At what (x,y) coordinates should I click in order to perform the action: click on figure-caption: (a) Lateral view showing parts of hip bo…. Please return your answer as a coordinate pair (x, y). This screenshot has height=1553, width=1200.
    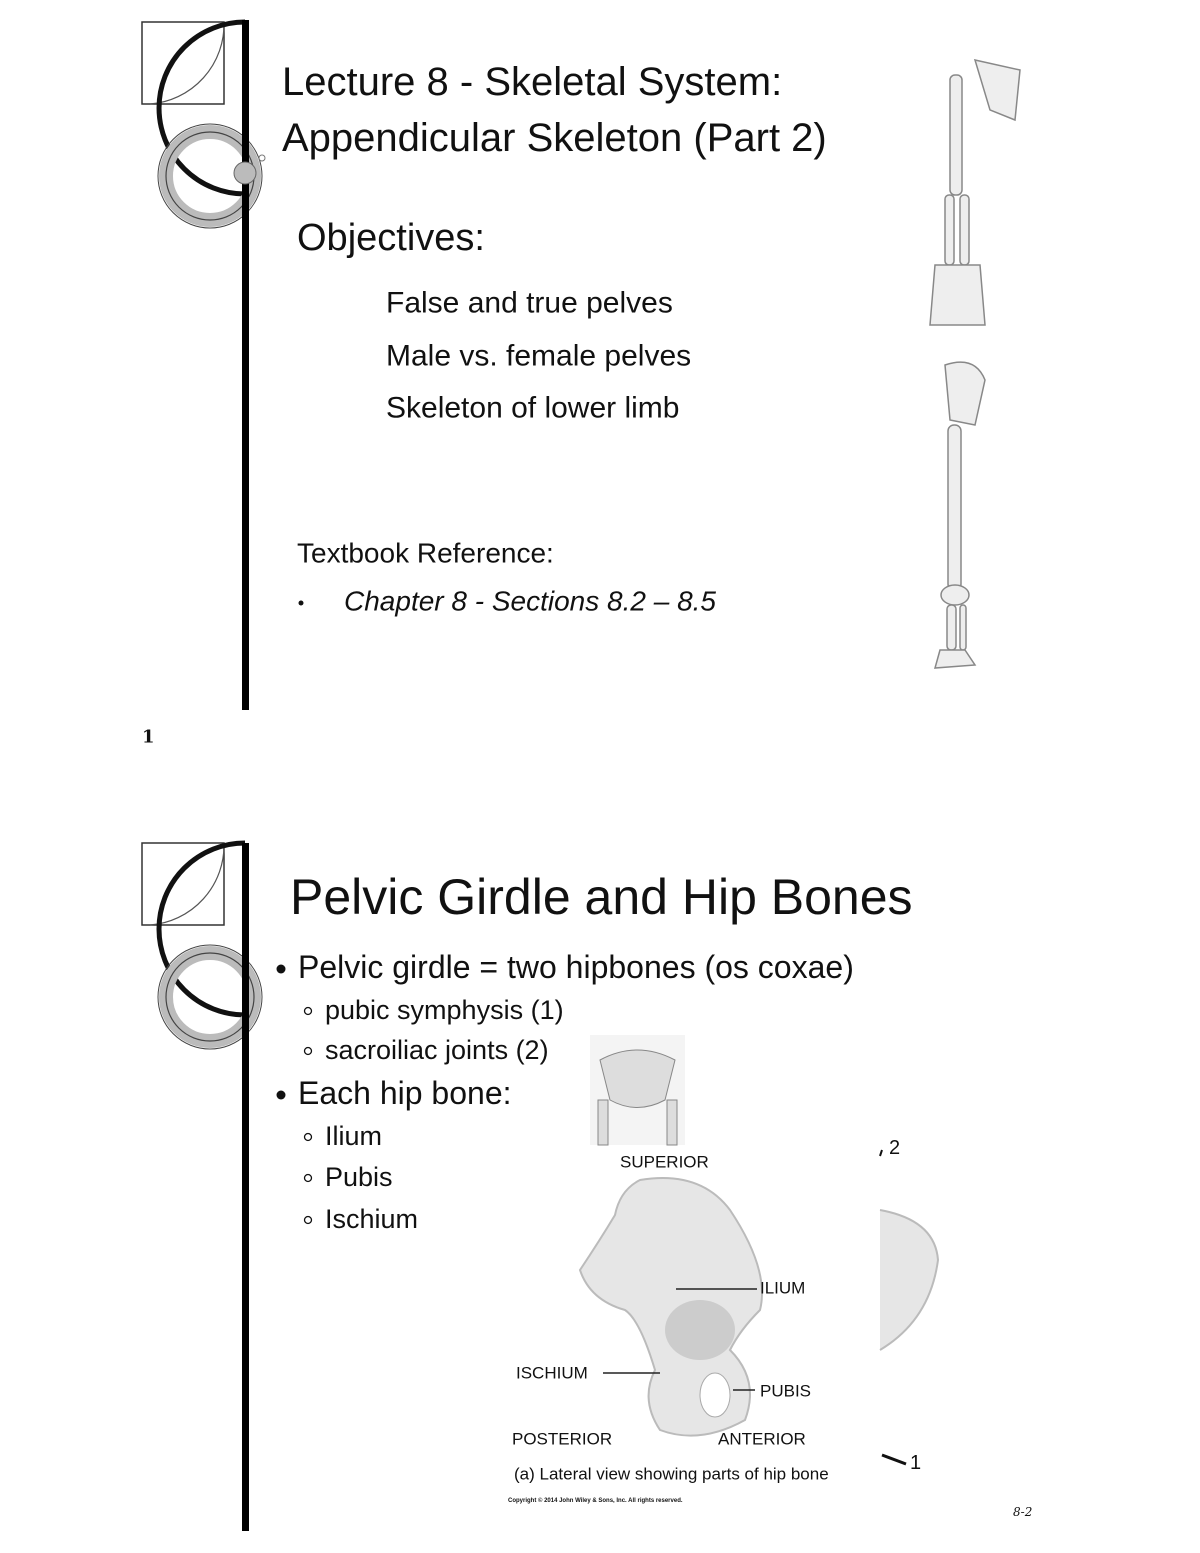
    Looking at the image, I should click on (671, 1474).